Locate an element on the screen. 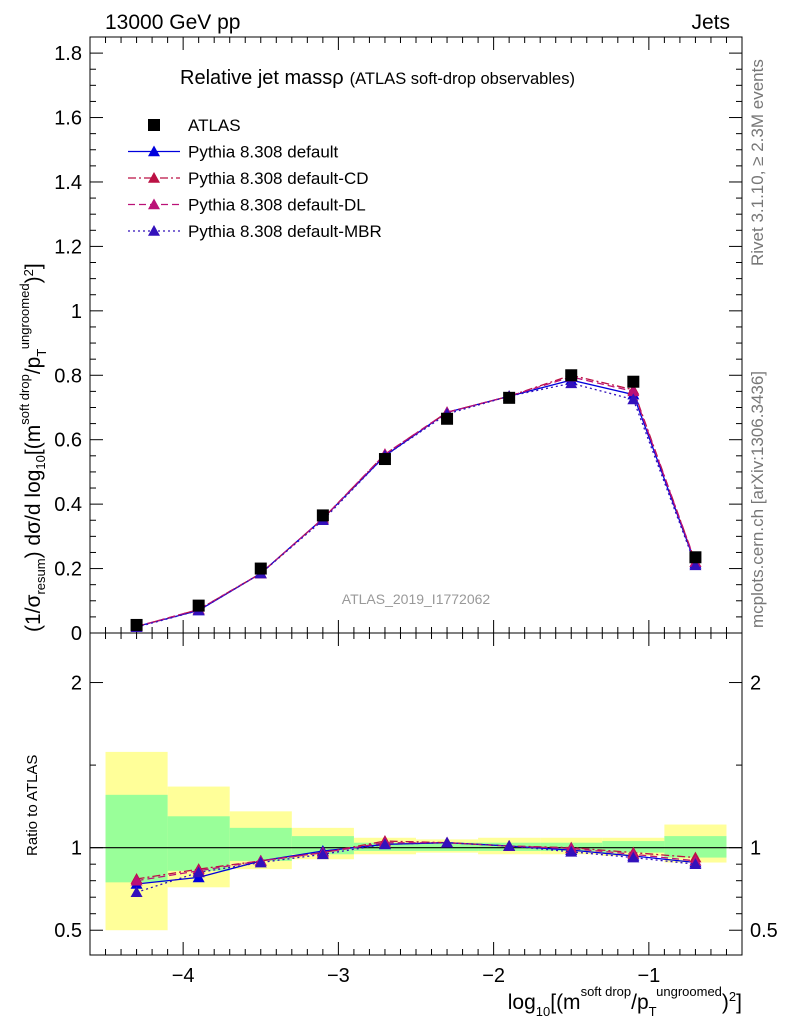 The image size is (786, 1024). legend-label: Pythia 8.308 default-CD is located at coordinates (278, 178).